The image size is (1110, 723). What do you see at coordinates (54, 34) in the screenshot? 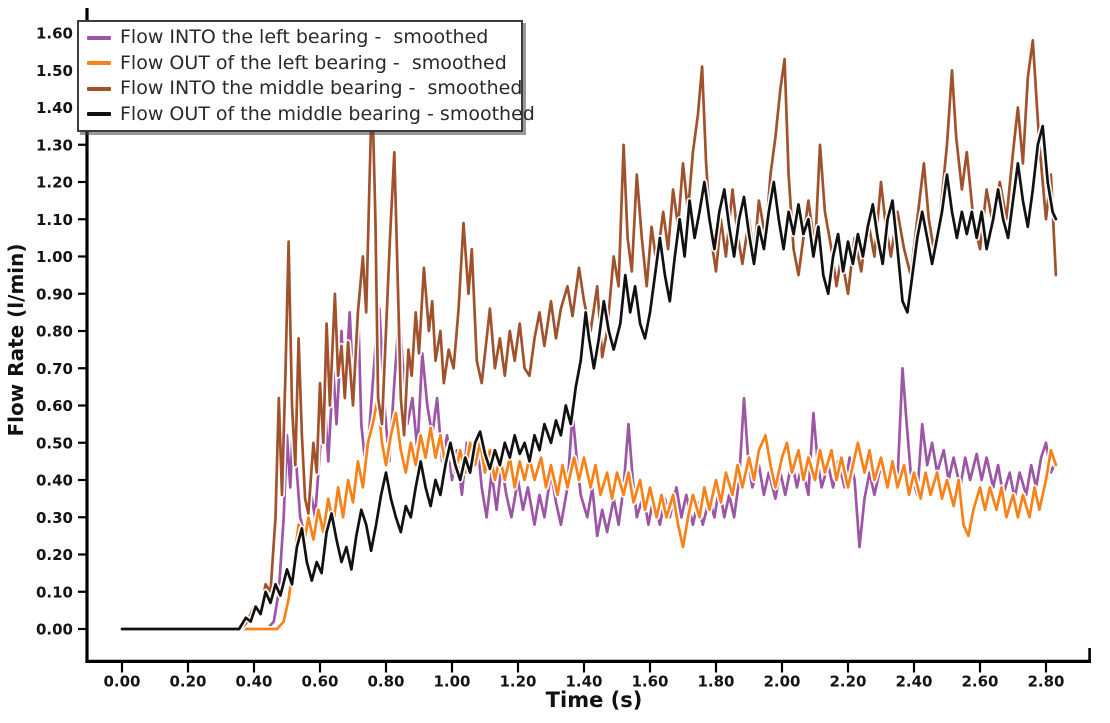
I see `y-tick-label: 1.60` at bounding box center [54, 34].